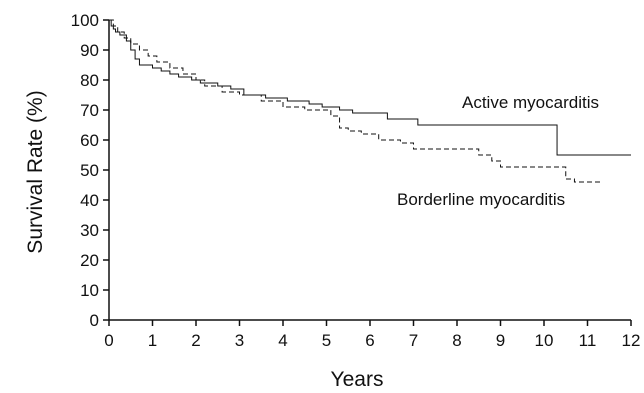 The height and width of the screenshot is (393, 644). What do you see at coordinates (195, 340) in the screenshot?
I see `x-tick-label: 2` at bounding box center [195, 340].